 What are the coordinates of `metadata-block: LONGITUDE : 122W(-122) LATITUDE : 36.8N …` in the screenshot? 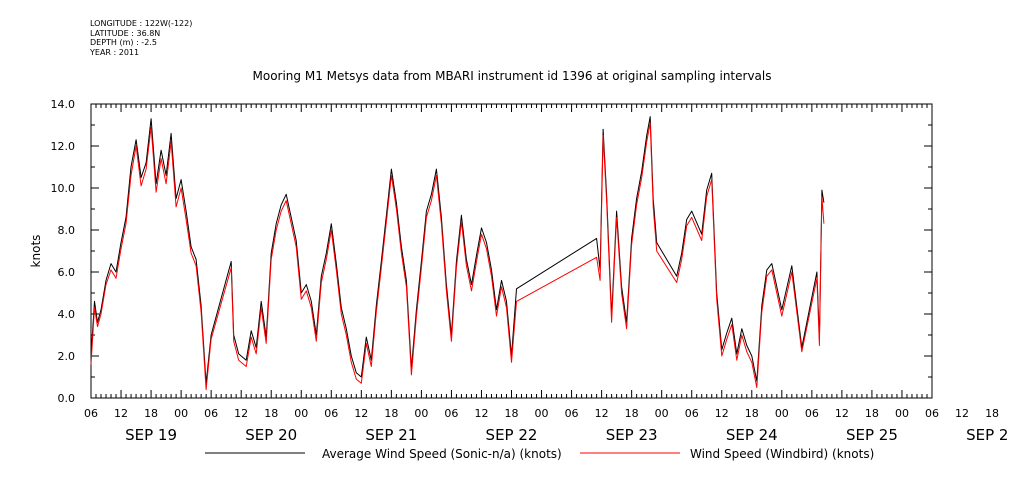 It's located at (141, 38).